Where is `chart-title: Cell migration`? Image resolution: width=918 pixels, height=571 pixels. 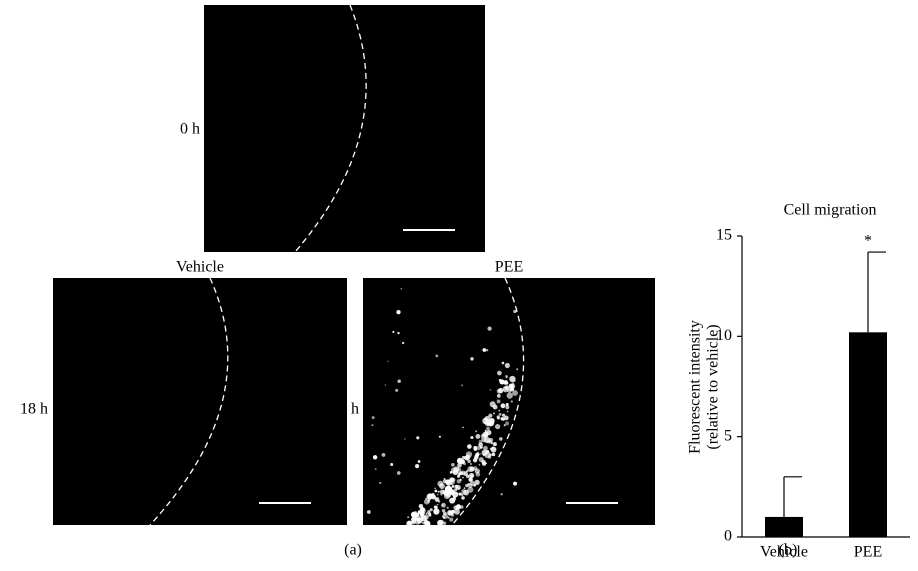
chart-title: Cell migration is located at coordinates (830, 210).